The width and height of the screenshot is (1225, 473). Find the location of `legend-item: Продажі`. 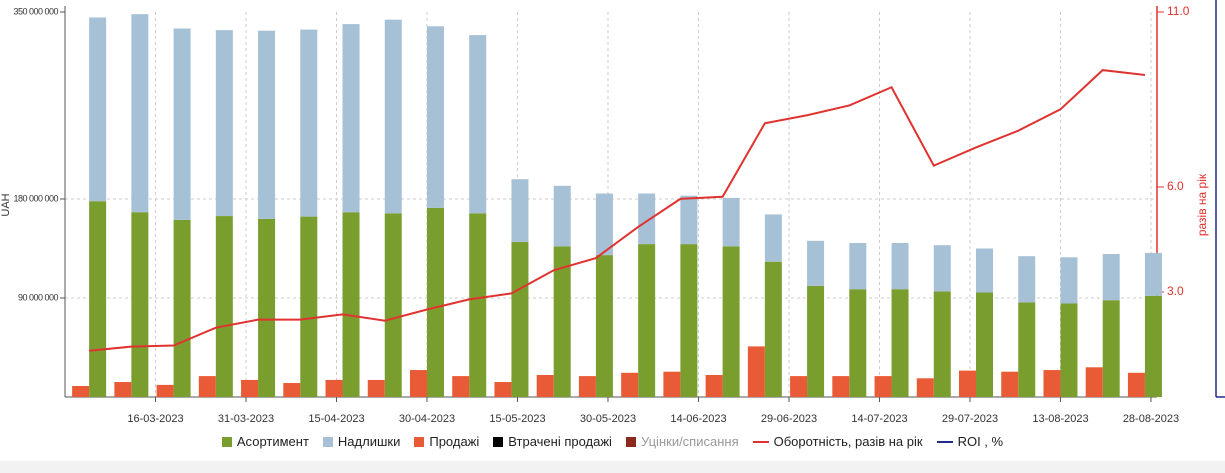

legend-item: Продажі is located at coordinates (446, 441).